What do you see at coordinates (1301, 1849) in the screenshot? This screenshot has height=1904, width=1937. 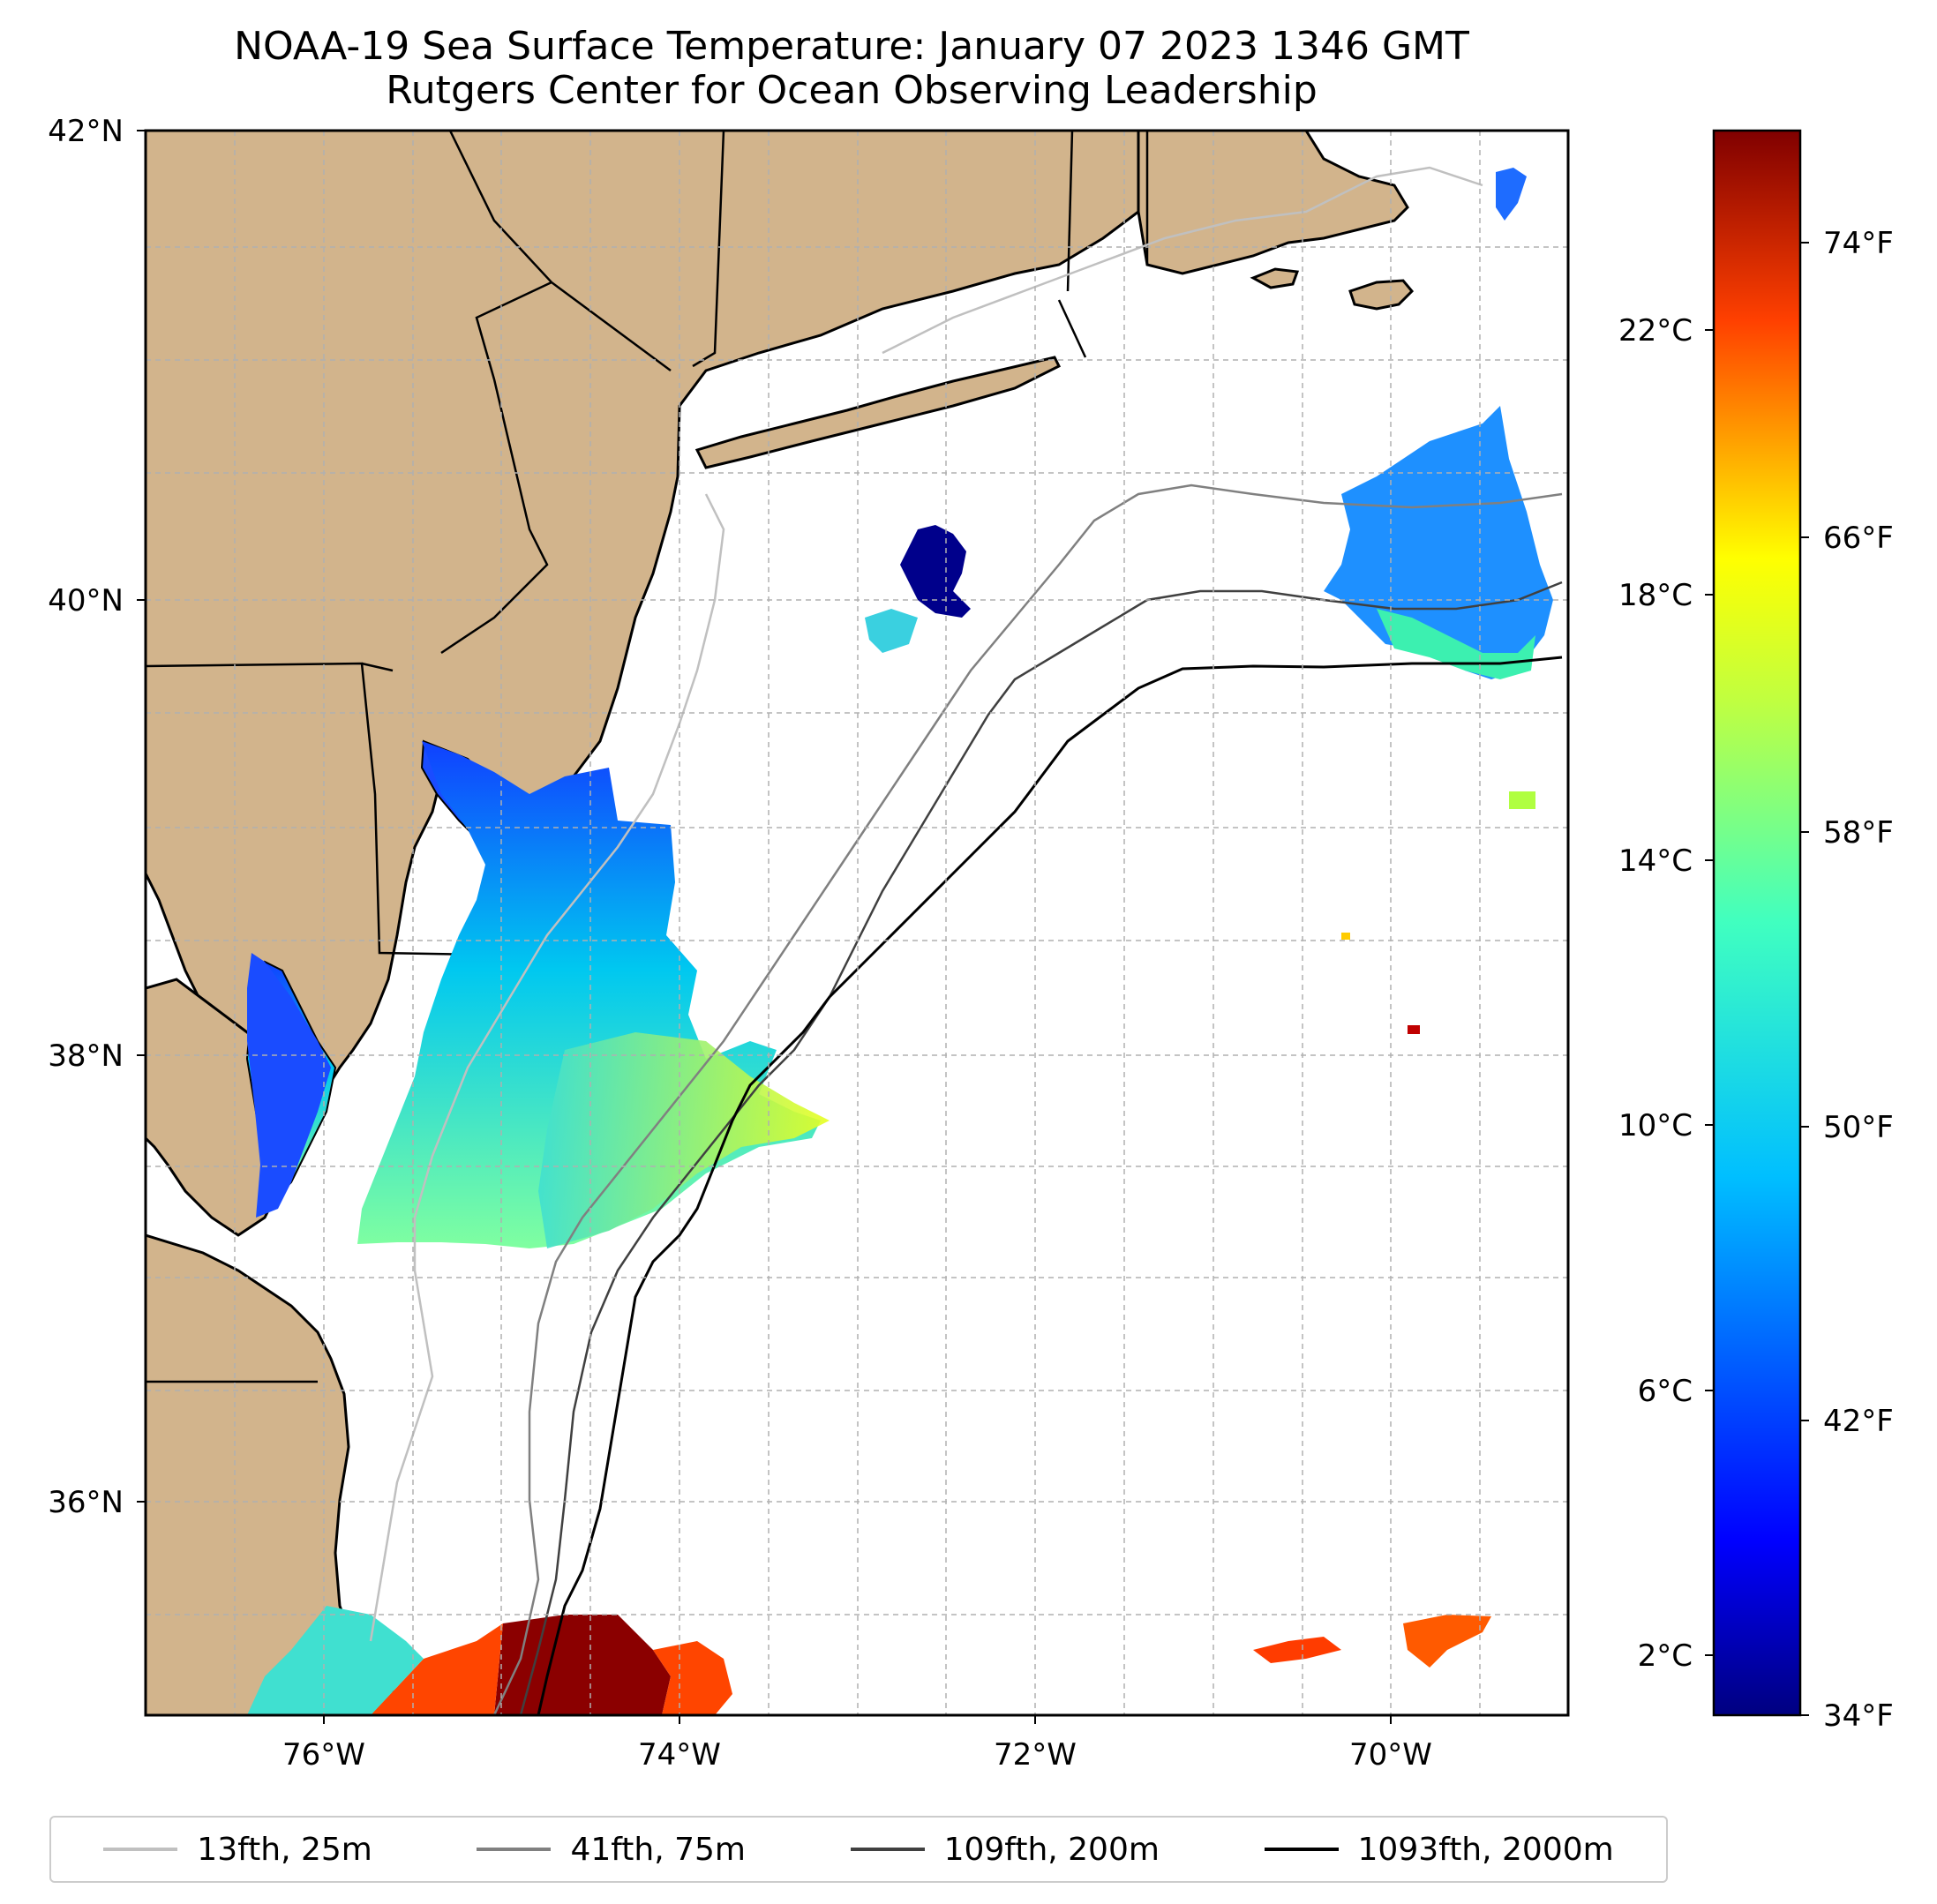 I see `legend-line-2000m` at bounding box center [1301, 1849].